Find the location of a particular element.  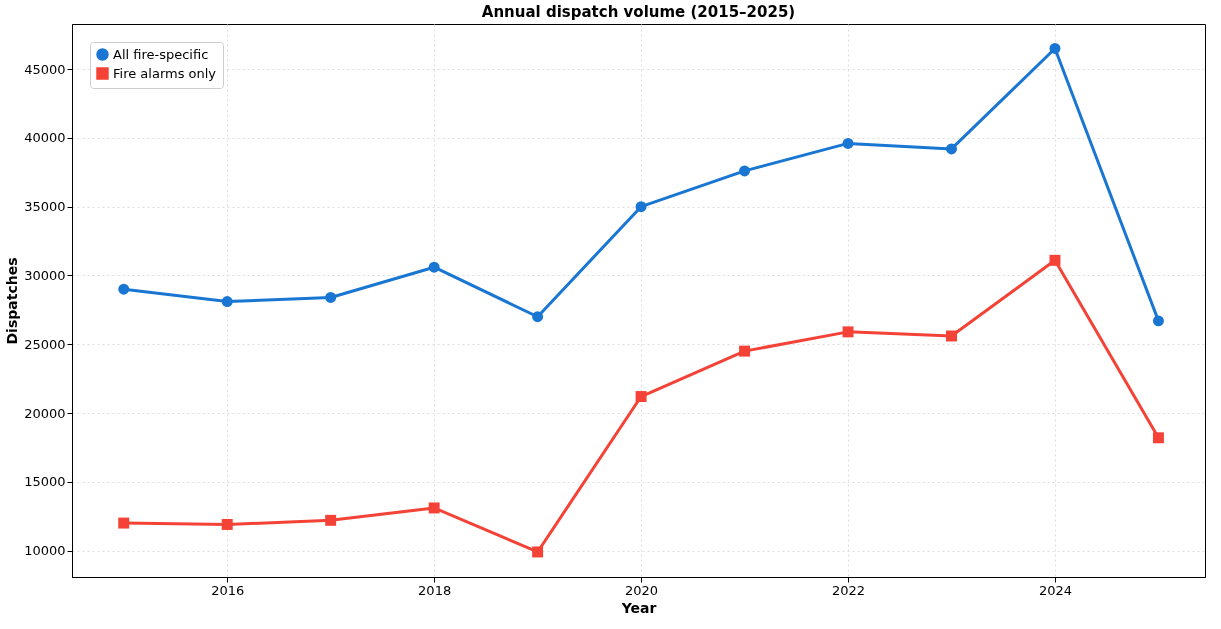

x-axis-title: Year is located at coordinates (638, 607).